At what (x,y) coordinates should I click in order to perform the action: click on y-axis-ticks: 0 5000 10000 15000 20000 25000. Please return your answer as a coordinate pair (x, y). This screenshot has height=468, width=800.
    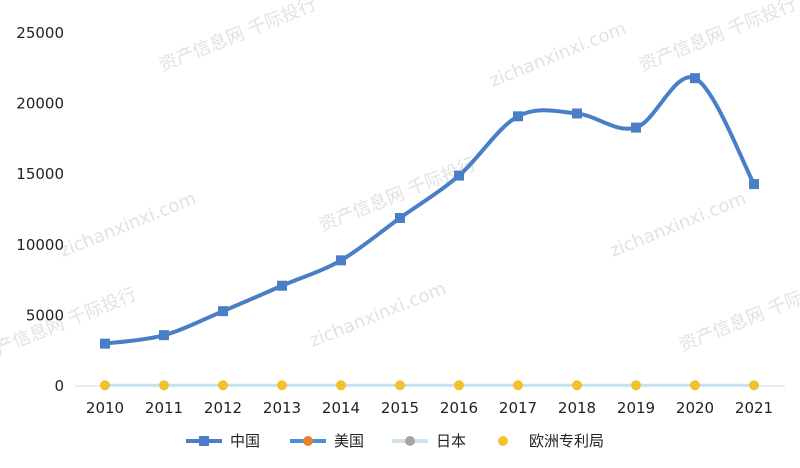
    Looking at the image, I should click on (40, 209).